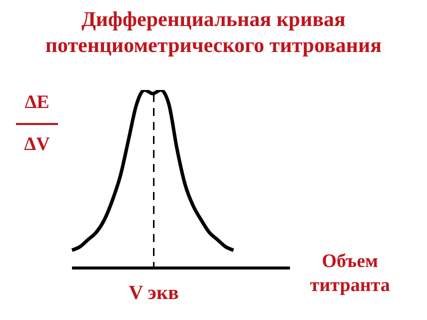  What do you see at coordinates (37, 124) in the screenshot?
I see `y-axis-title: ΔE ΔV` at bounding box center [37, 124].